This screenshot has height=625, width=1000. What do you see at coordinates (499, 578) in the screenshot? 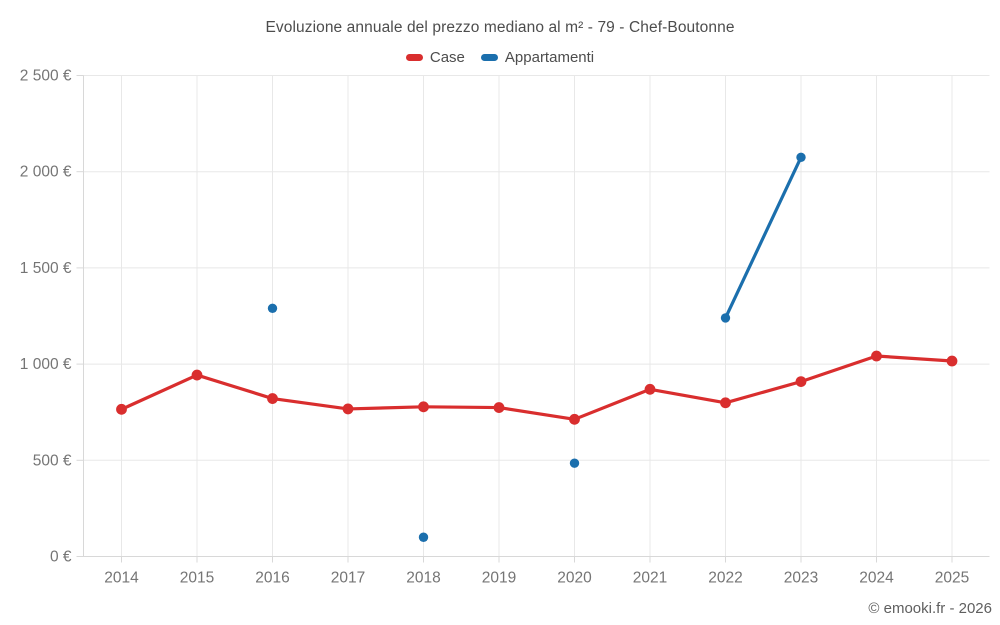
I see `x-tick-label-2019: 2019` at bounding box center [499, 578].